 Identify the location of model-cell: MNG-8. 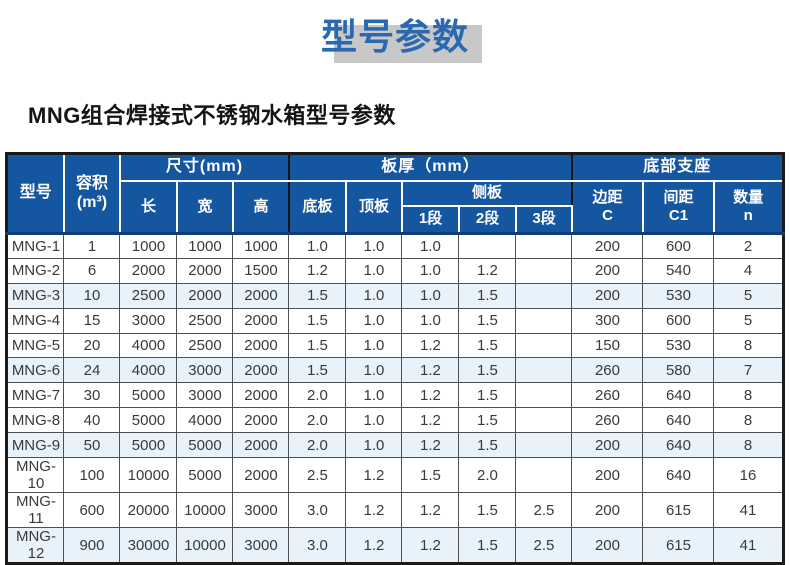
(35, 420).